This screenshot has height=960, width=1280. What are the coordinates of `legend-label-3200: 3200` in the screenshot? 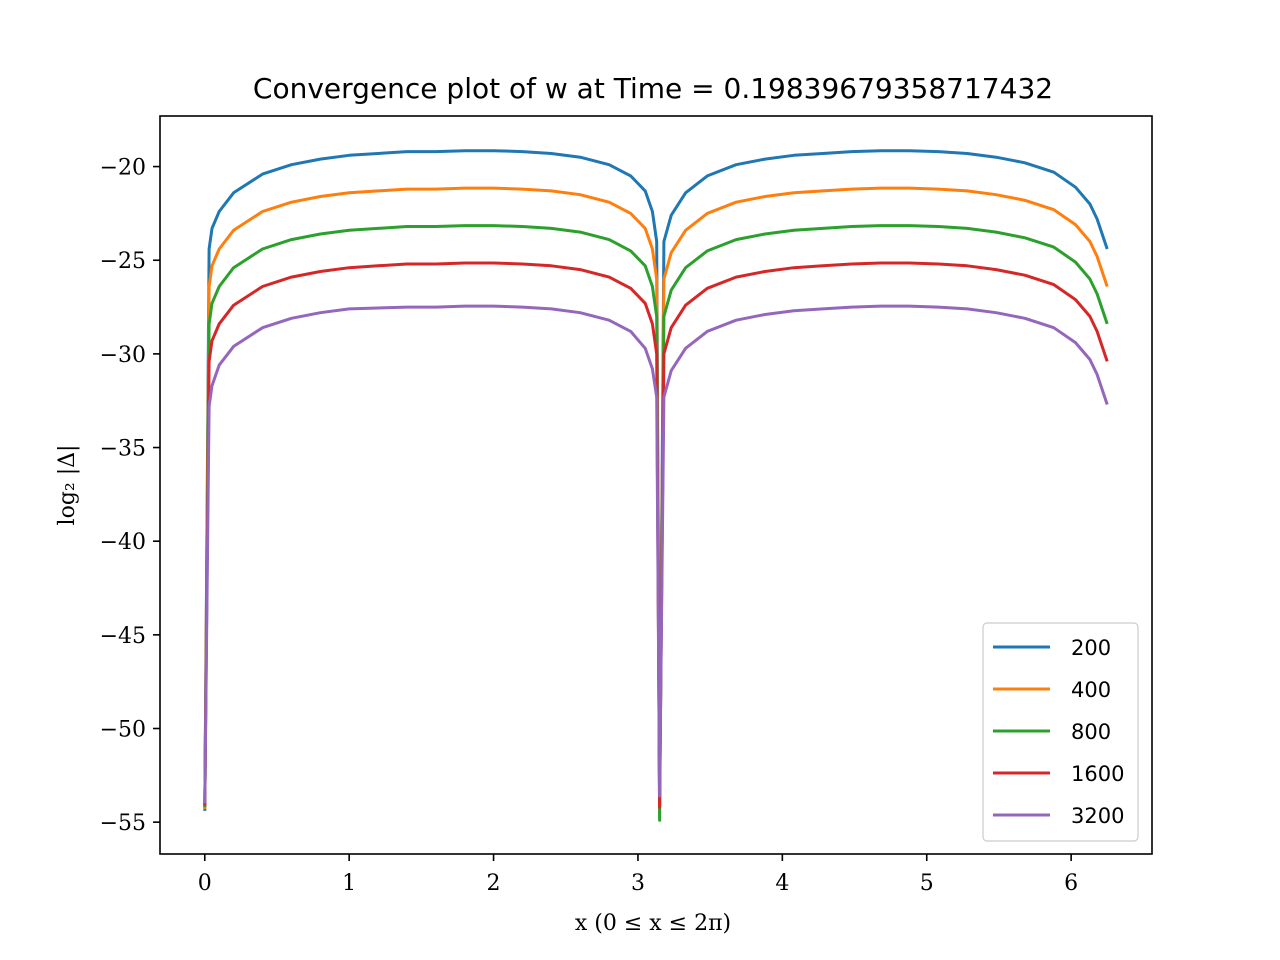 It's located at (1097, 816).